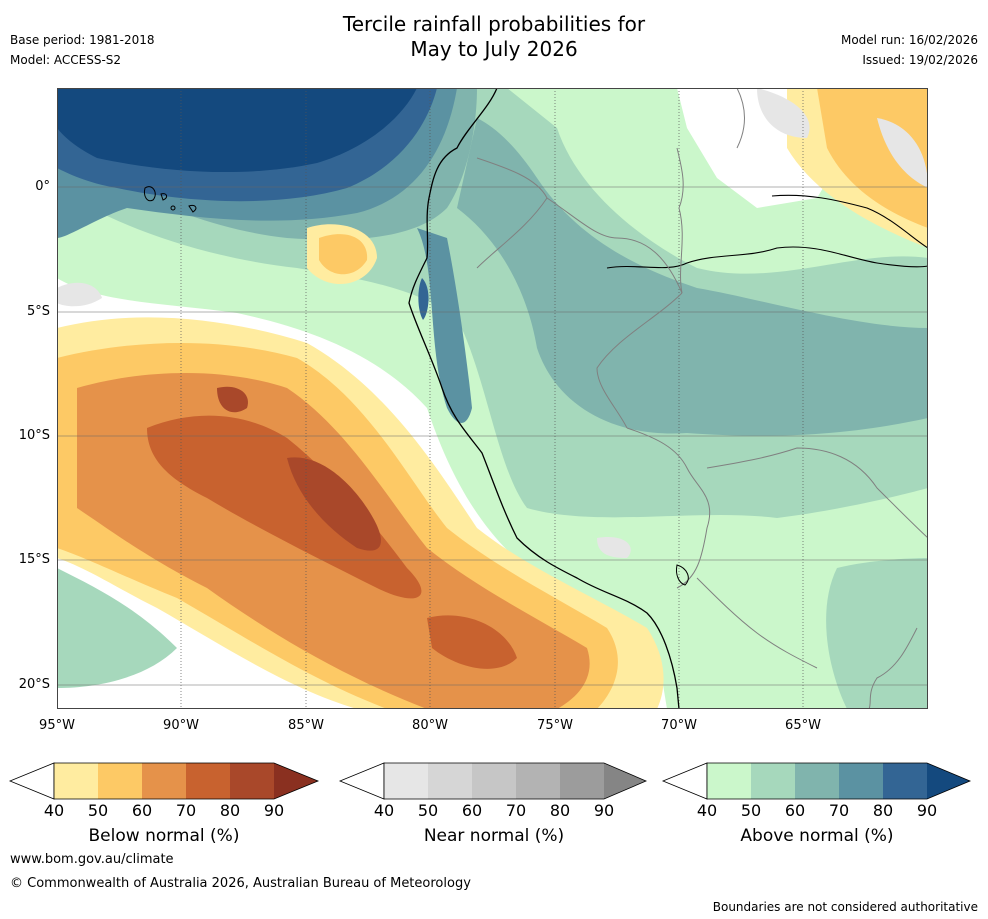 The image size is (988, 919). Describe the element at coordinates (849, 221) in the screenshot. I see `northern-river` at that location.